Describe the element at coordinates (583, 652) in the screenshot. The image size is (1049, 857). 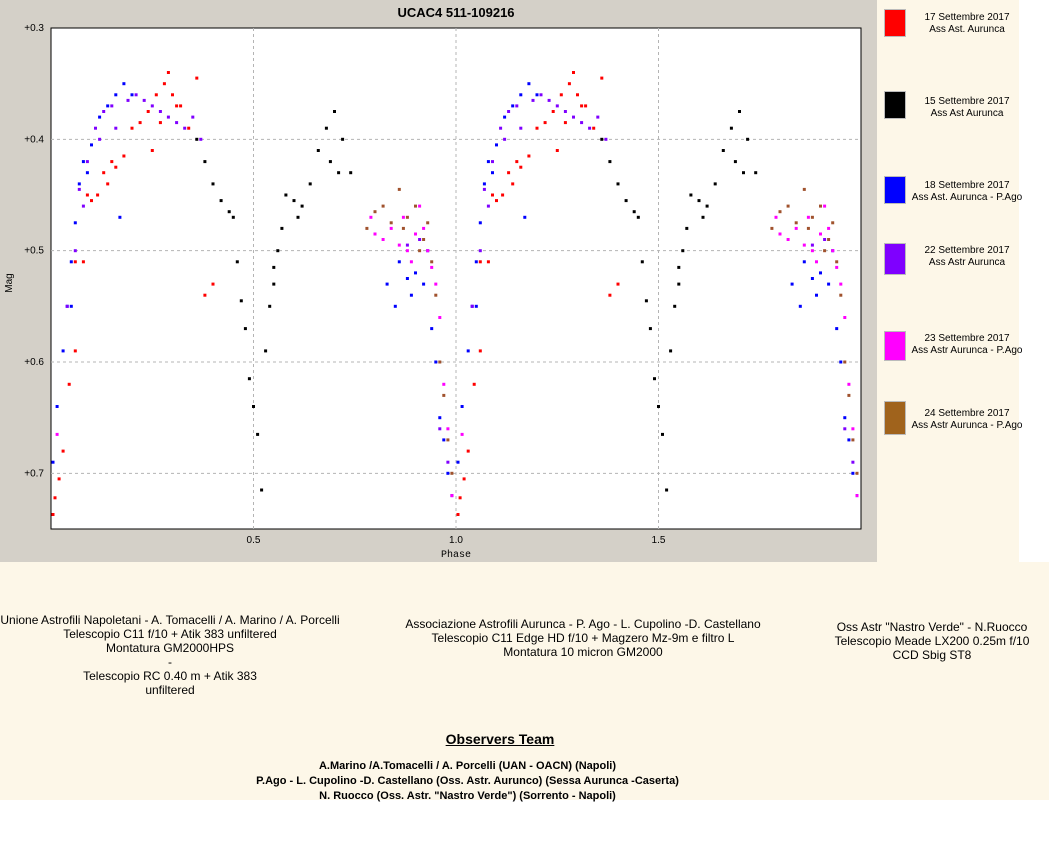
I see `credit-line: Montatura 10 micron GM2000` at that location.